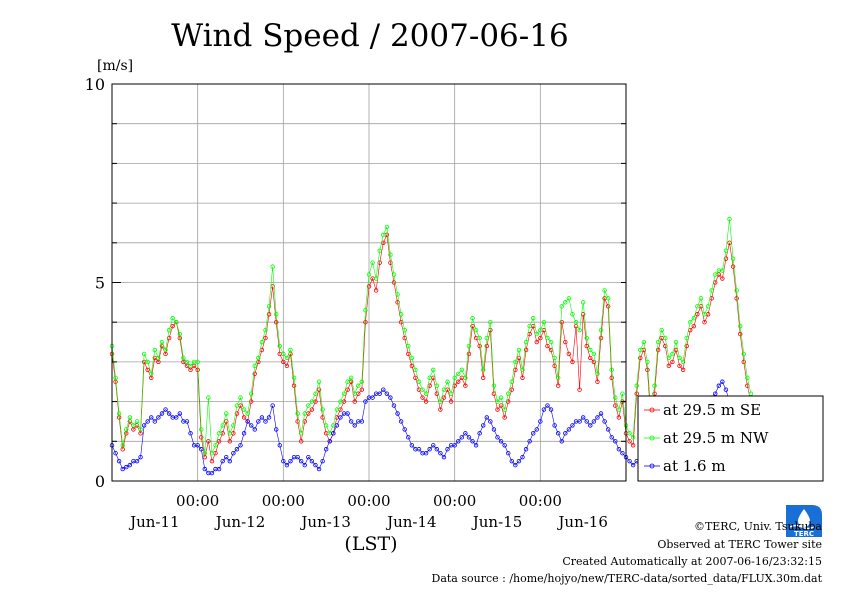 This screenshot has height=595, width=842. What do you see at coordinates (716, 438) in the screenshot?
I see `legend-label: at 29.5 m NW` at bounding box center [716, 438].